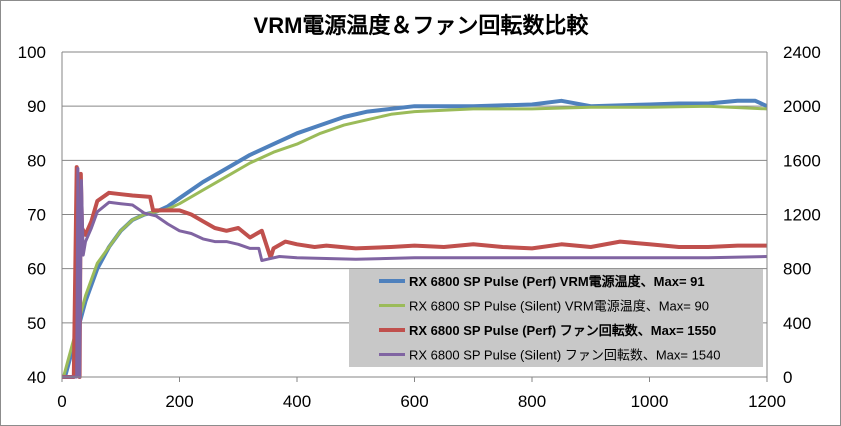  What do you see at coordinates (802, 52) in the screenshot?
I see `y-right-tick-label: 2400` at bounding box center [802, 52].